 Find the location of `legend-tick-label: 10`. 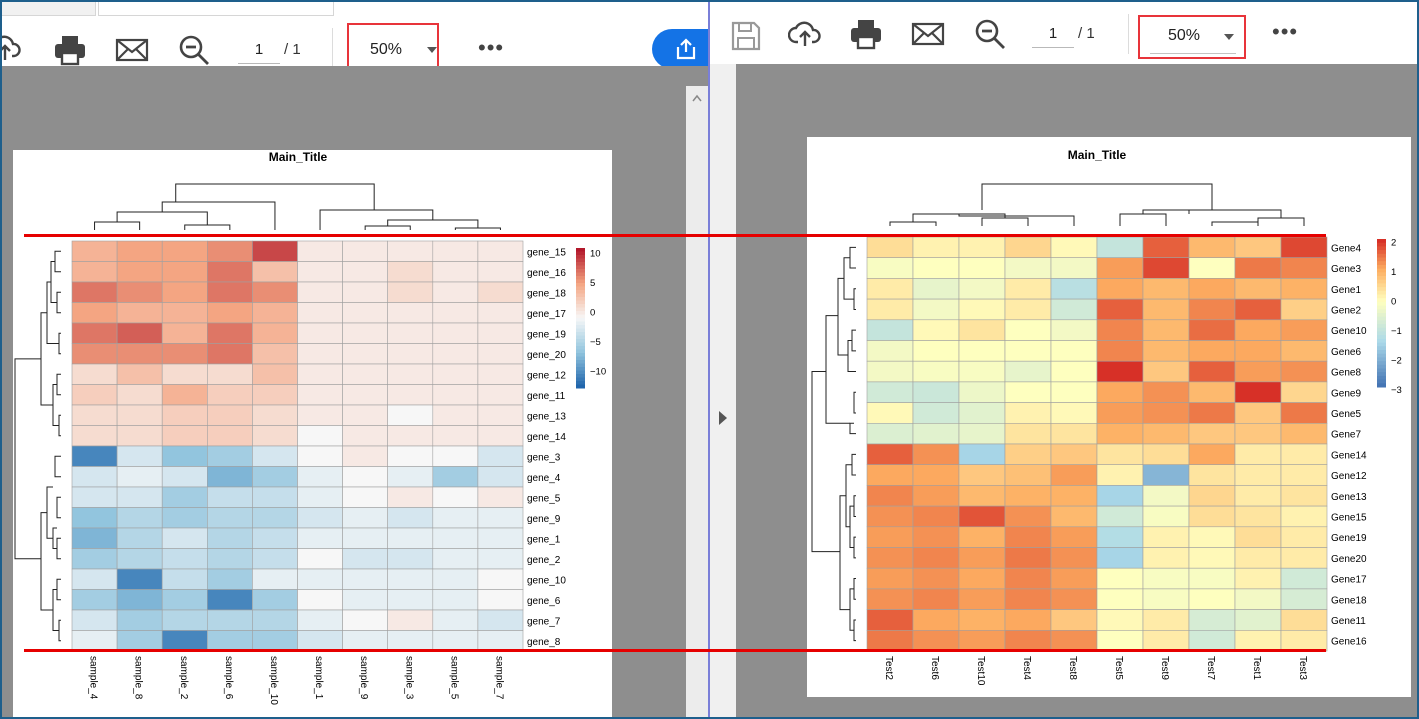

legend-tick-label: 10 is located at coordinates (595, 254).